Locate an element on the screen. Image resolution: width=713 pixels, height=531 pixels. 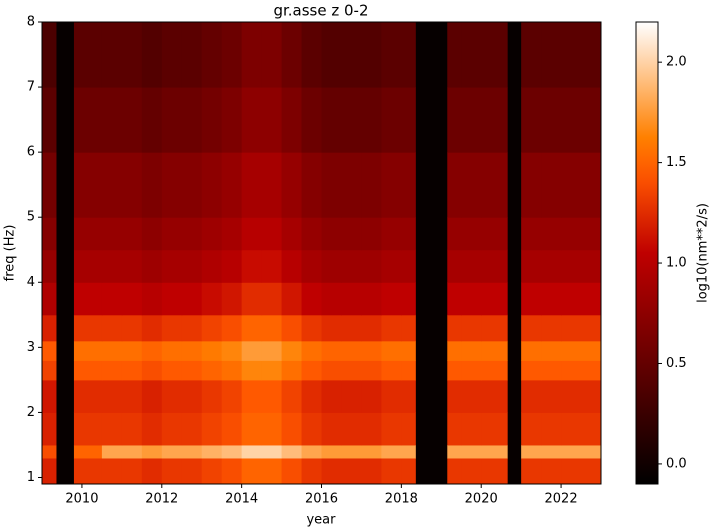
y-tick-label: 5 is located at coordinates (31, 217).